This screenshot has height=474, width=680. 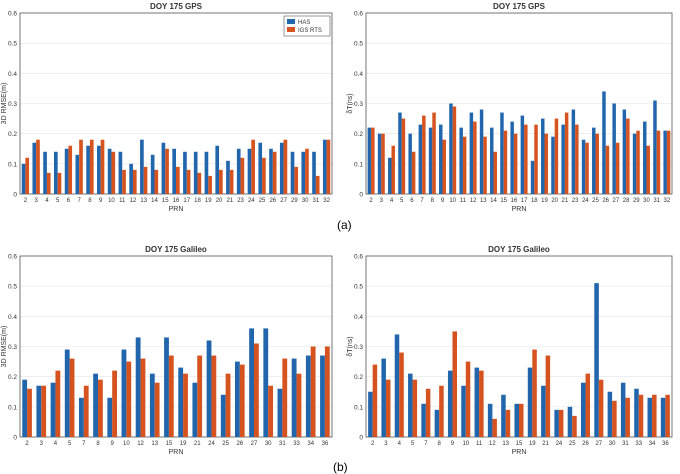 What do you see at coordinates (15, 195) in the screenshot?
I see `y-tick-label: 0` at bounding box center [15, 195].